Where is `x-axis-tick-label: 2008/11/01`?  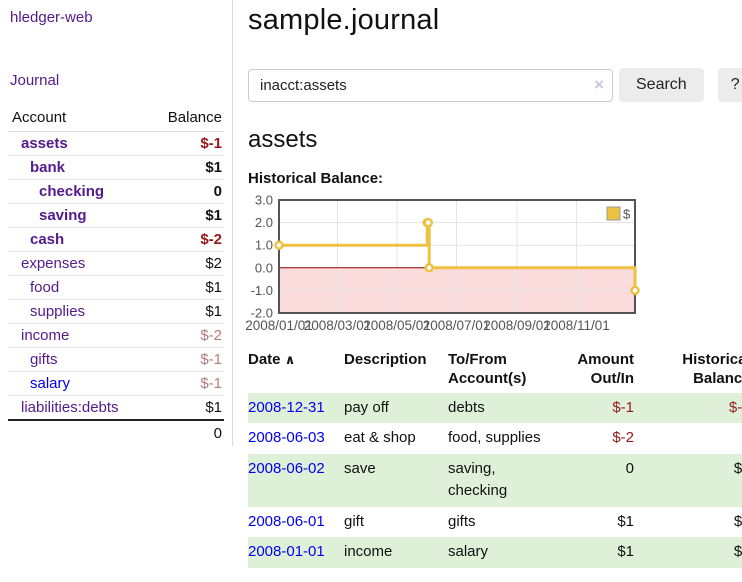
x-axis-tick-label: 2008/11/01 is located at coordinates (576, 325).